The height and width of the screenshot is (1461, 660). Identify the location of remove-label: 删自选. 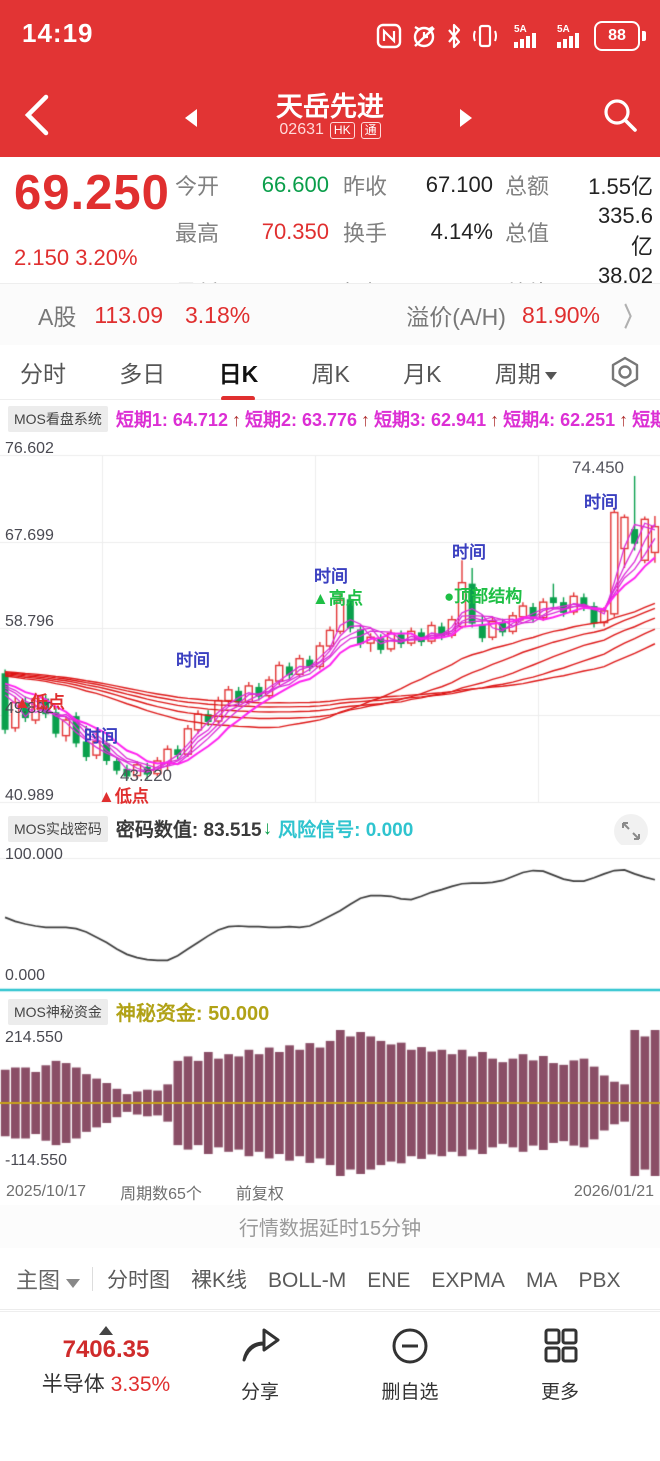
(410, 1392).